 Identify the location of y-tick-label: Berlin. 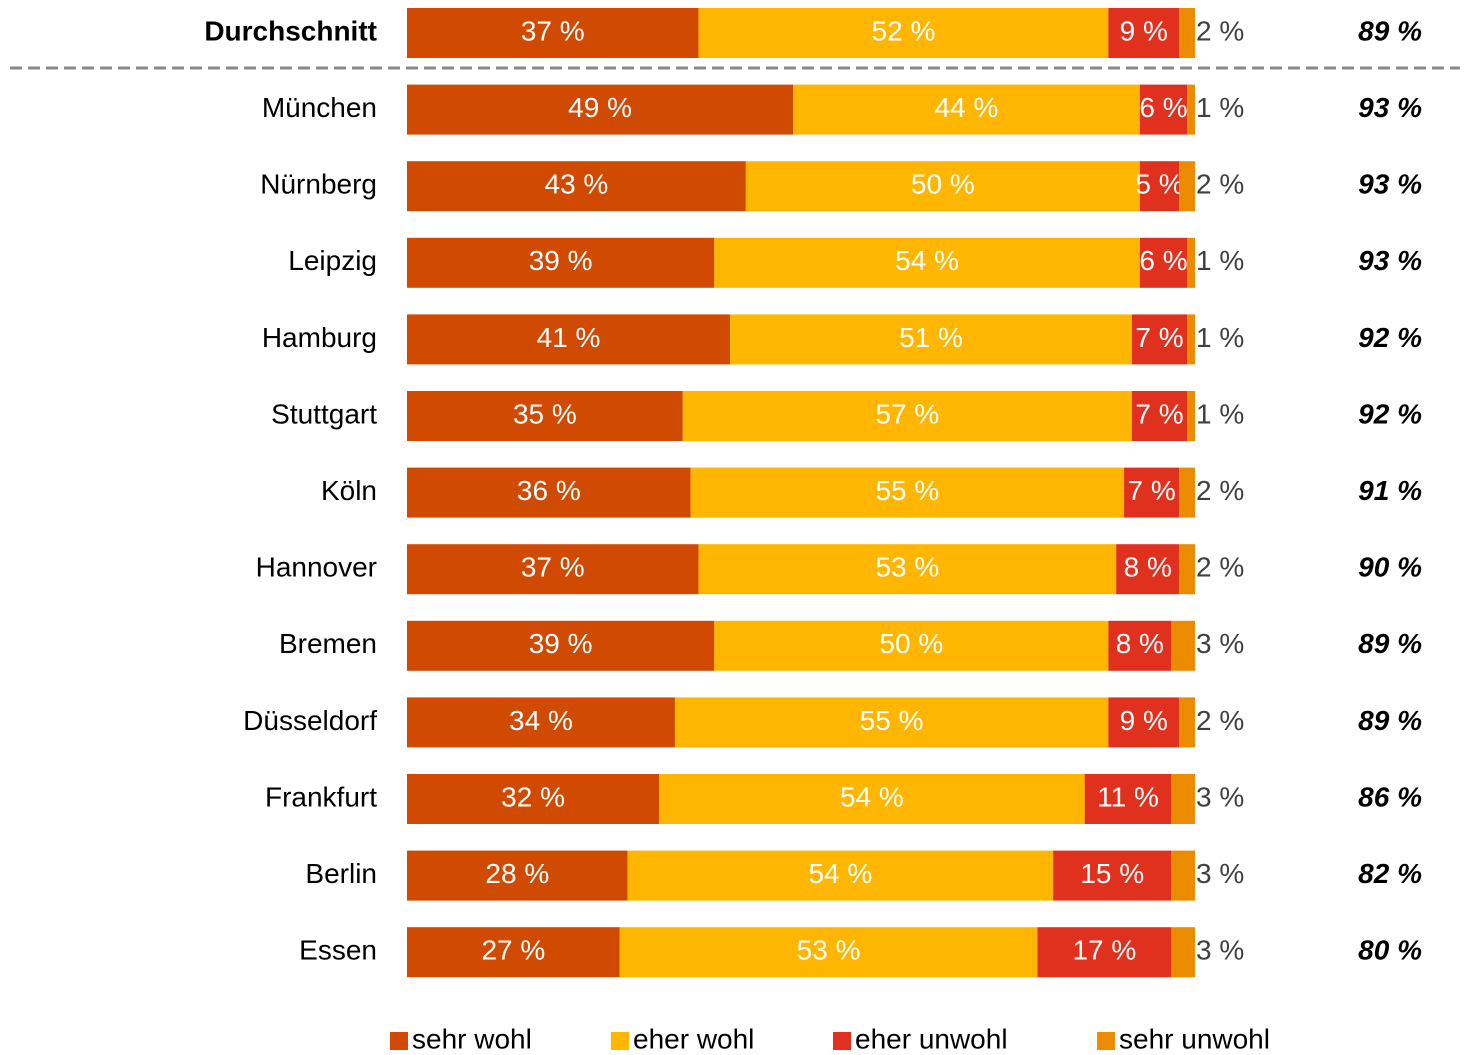
(341, 873).